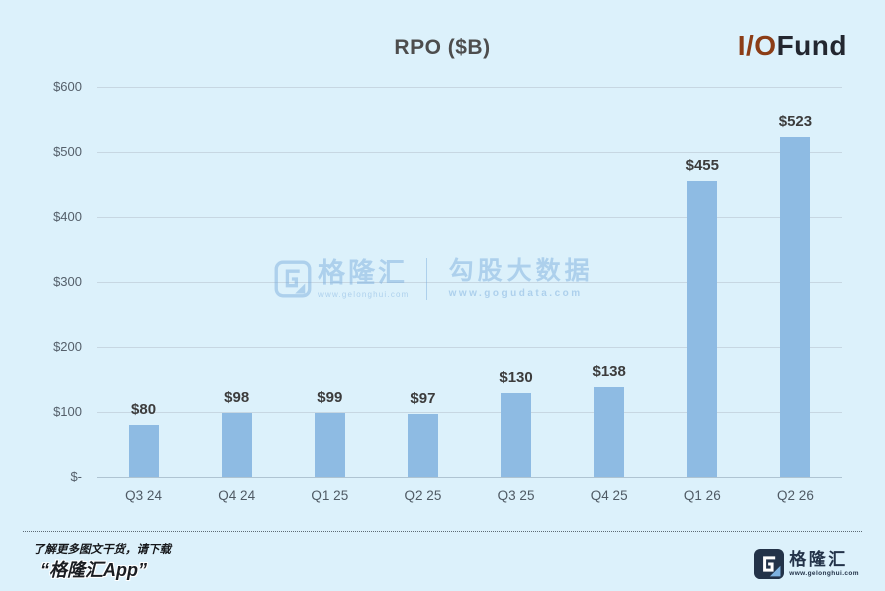 This screenshot has width=885, height=591. I want to click on x-tick-label: Q1 26, so click(702, 495).